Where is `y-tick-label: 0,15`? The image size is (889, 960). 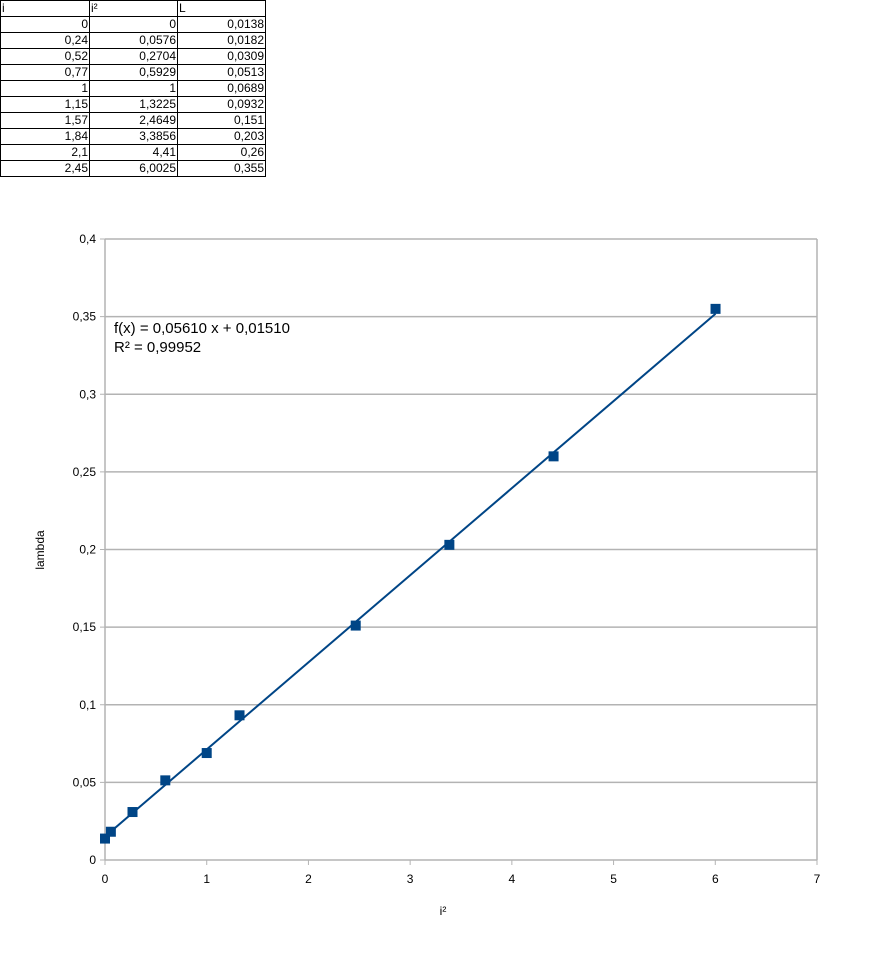
y-tick-label: 0,15 is located at coordinates (85, 627).